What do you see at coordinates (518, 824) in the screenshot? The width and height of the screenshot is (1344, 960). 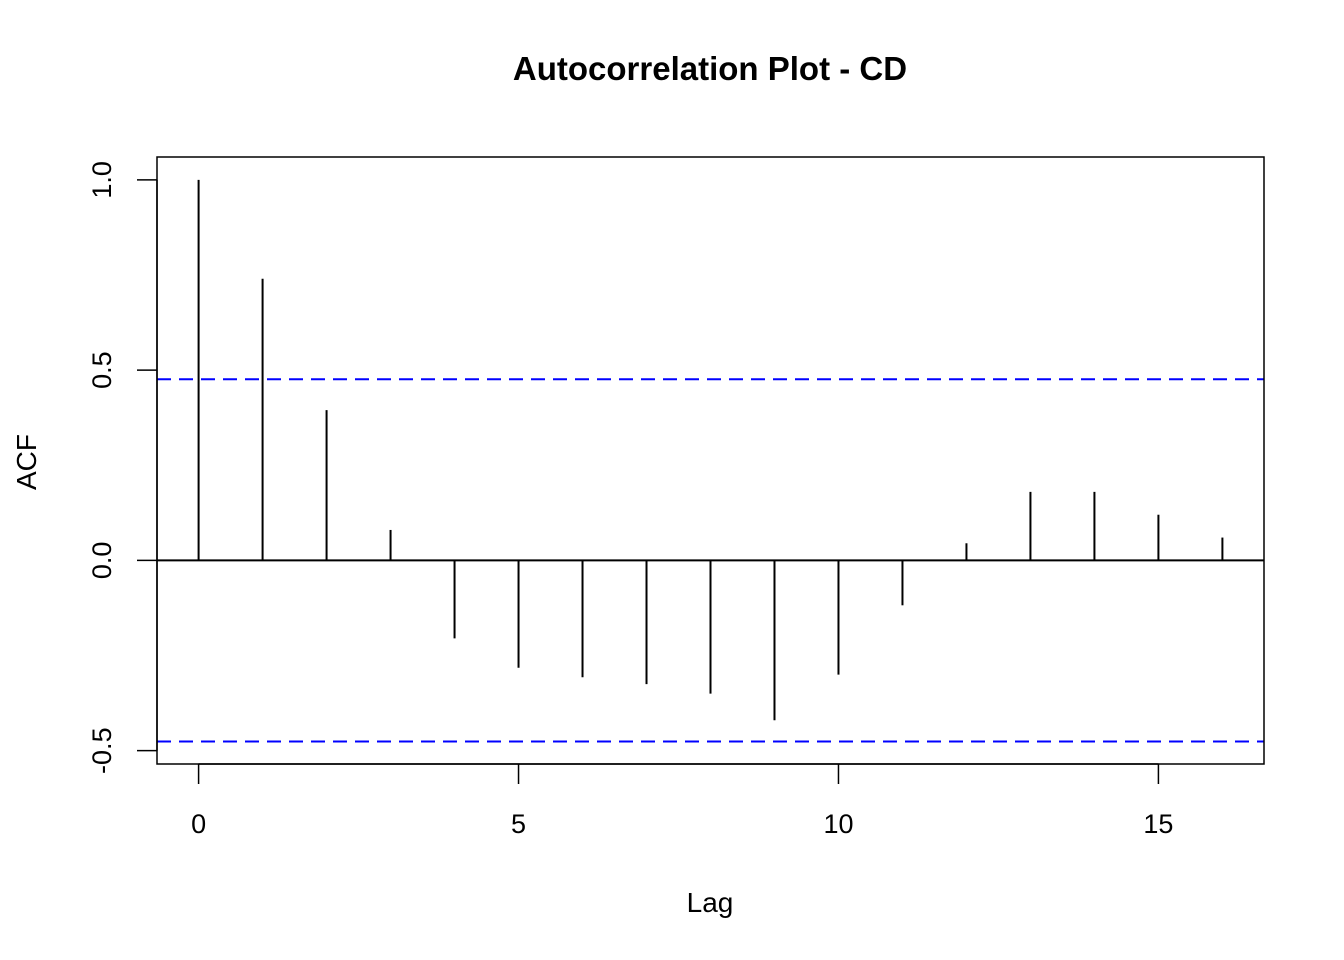 I see `x-tick-label: 5` at bounding box center [518, 824].